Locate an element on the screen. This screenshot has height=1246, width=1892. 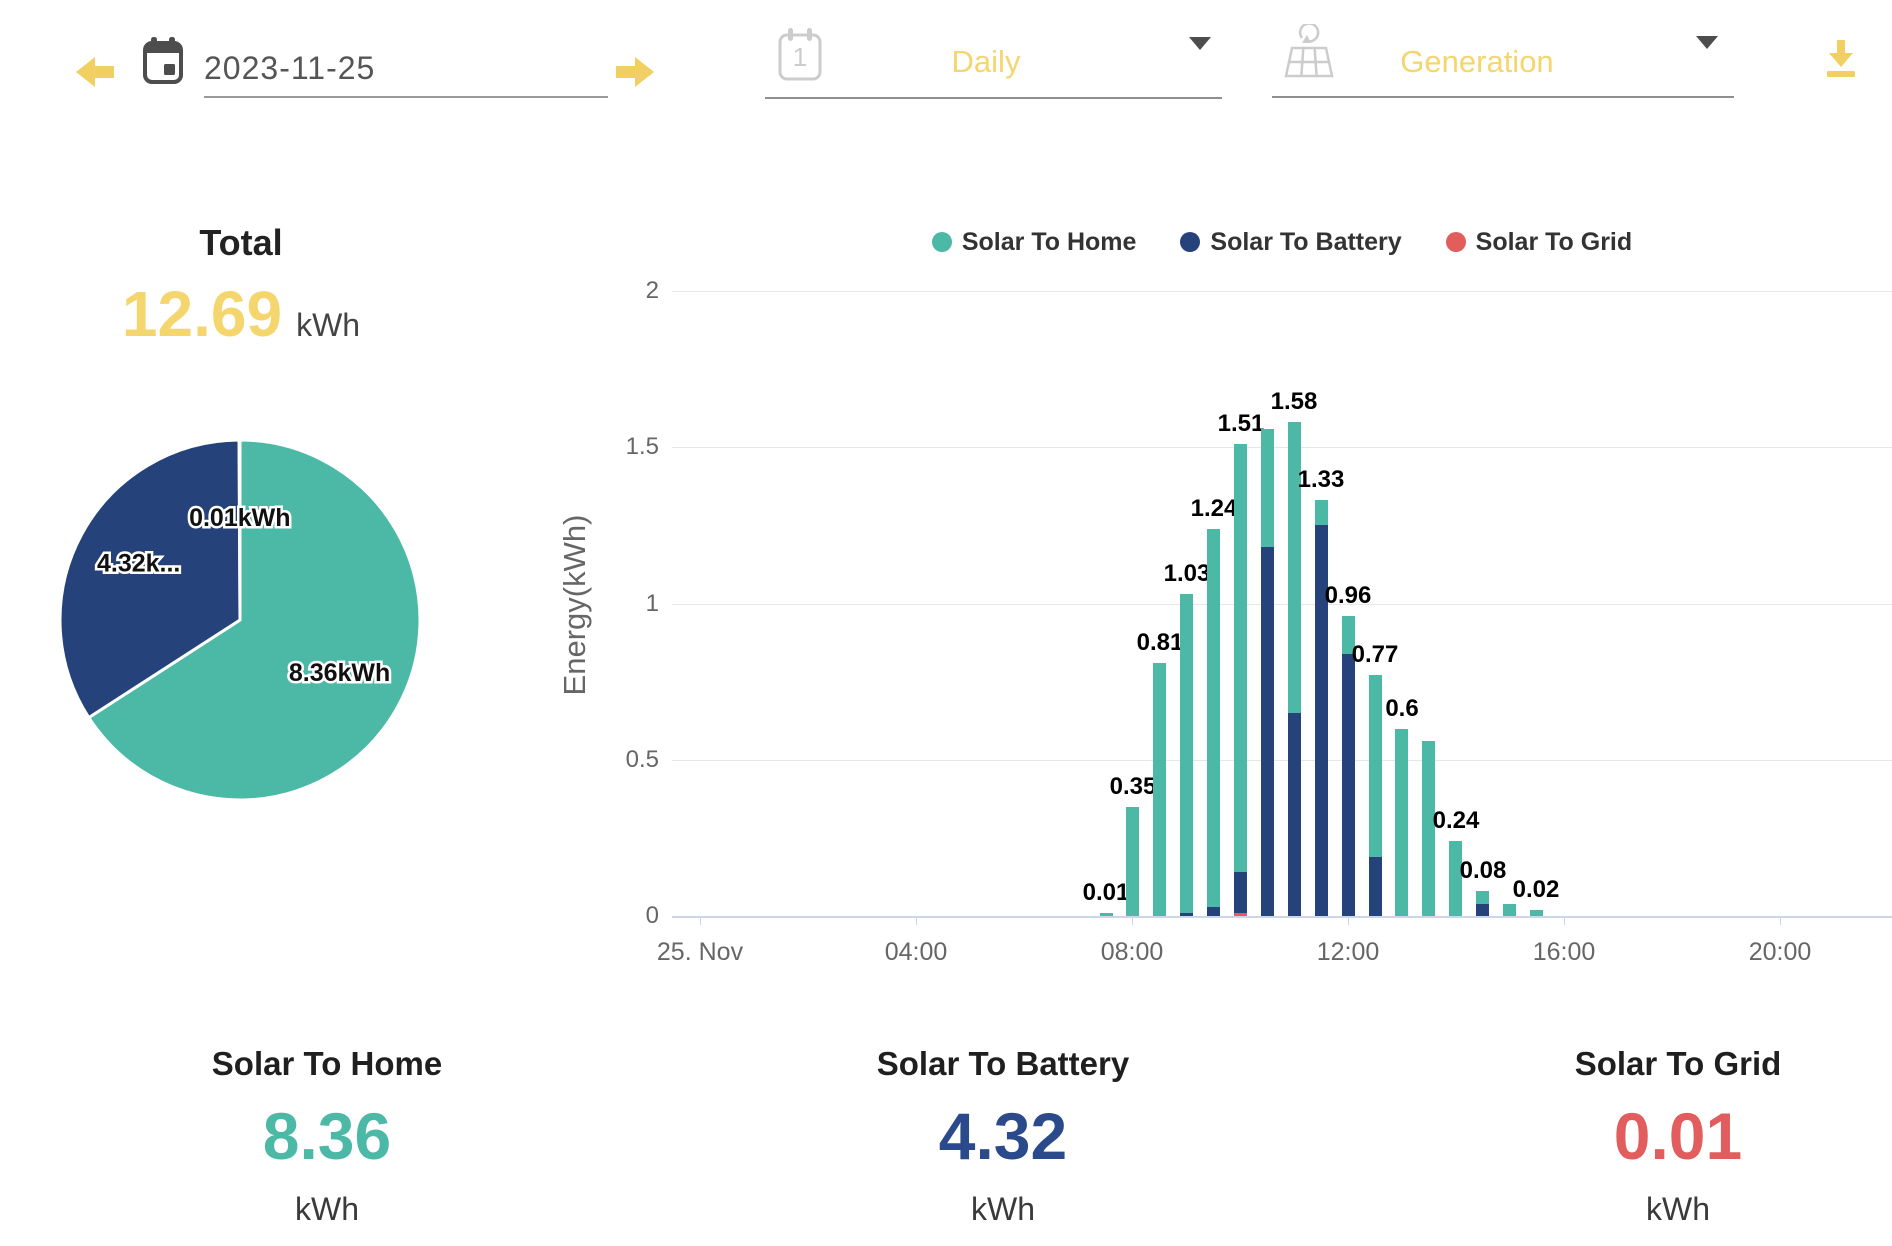
period-select: Daily is located at coordinates (986, 61).